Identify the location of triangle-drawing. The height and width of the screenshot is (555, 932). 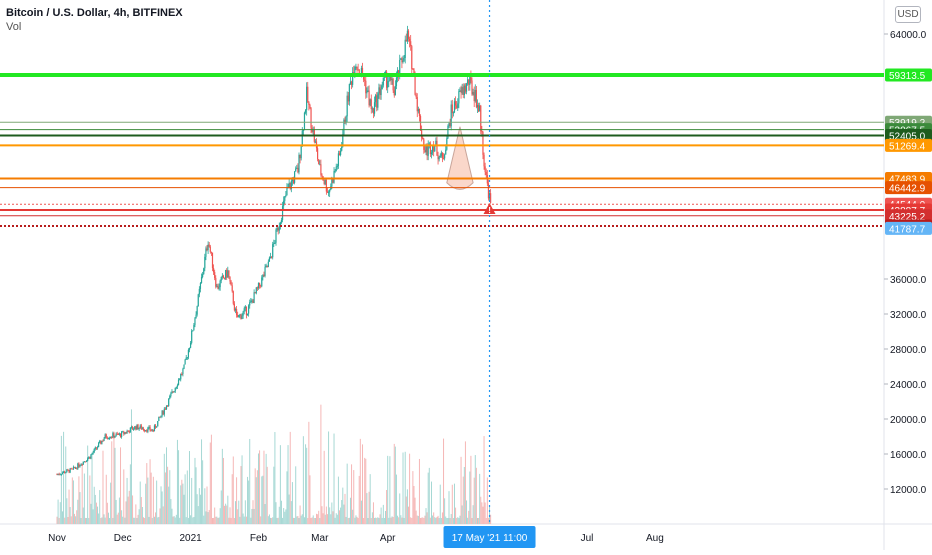
(460, 158).